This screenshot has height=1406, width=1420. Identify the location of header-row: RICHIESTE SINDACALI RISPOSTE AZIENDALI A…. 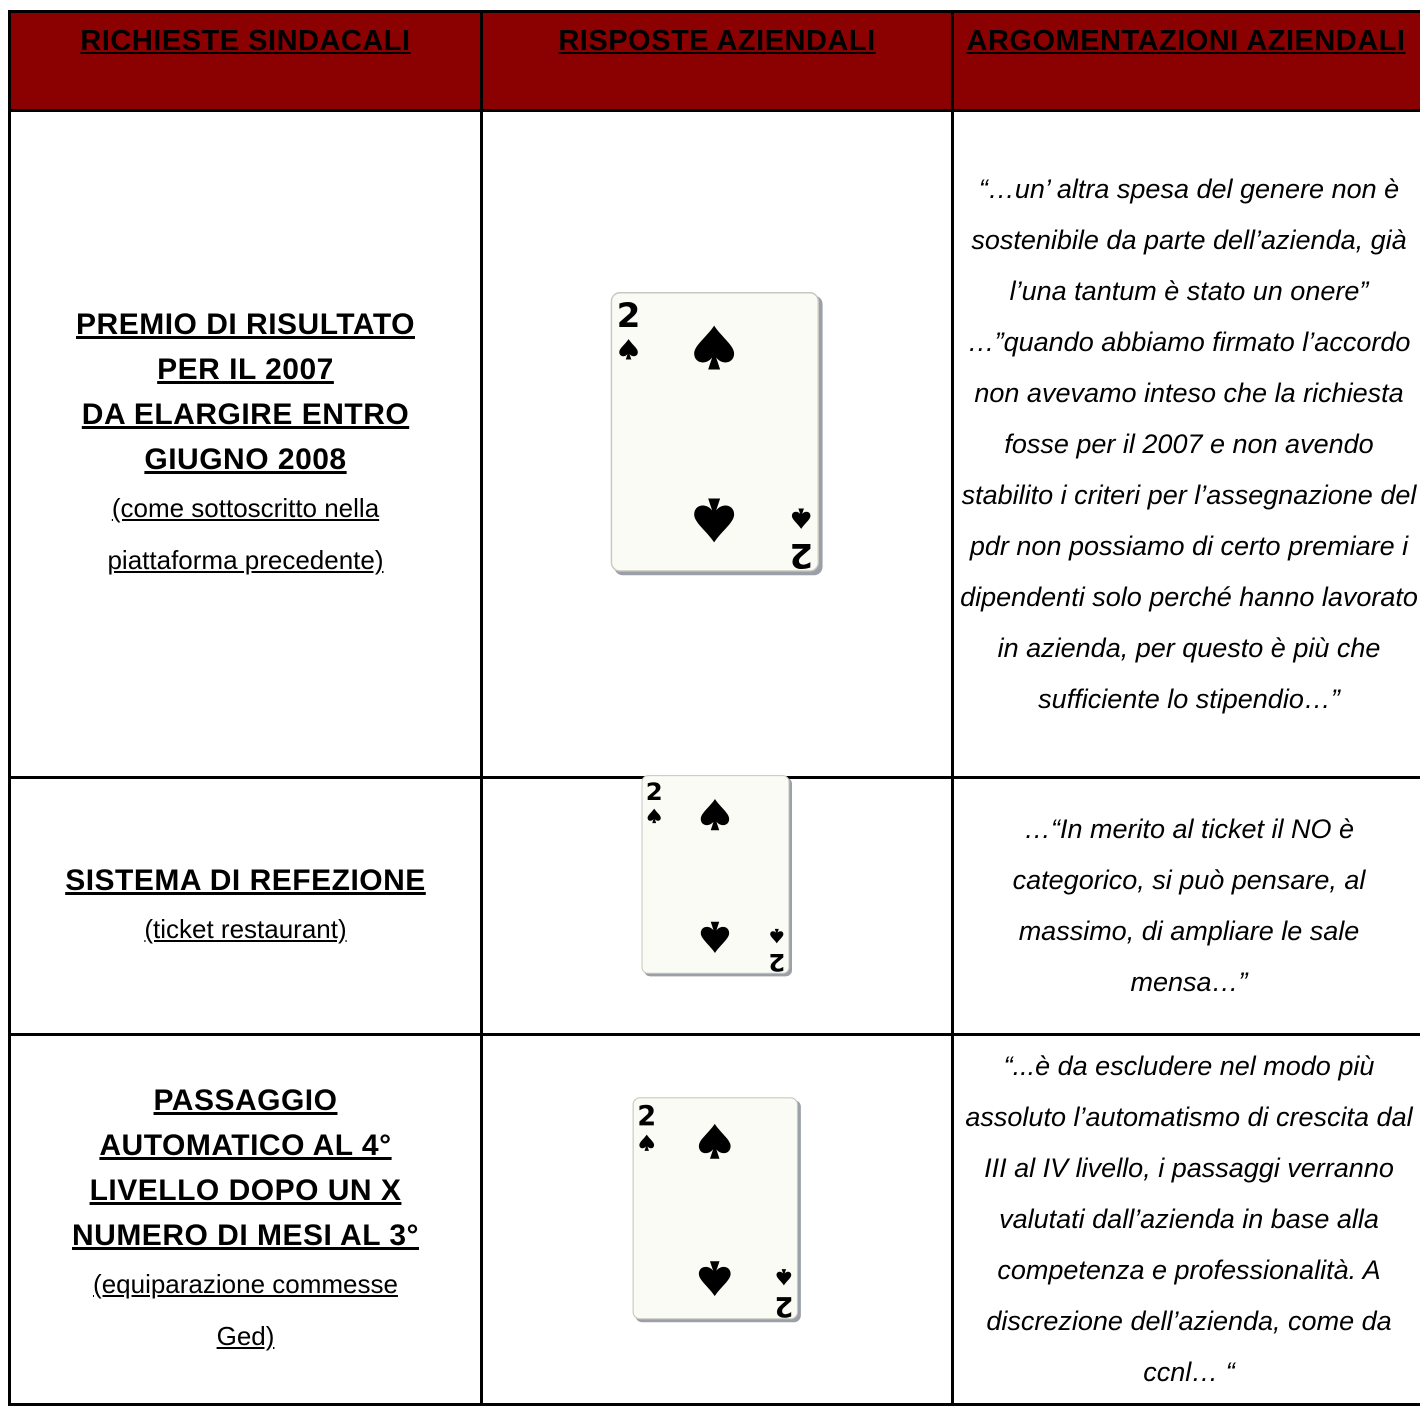
(715, 61).